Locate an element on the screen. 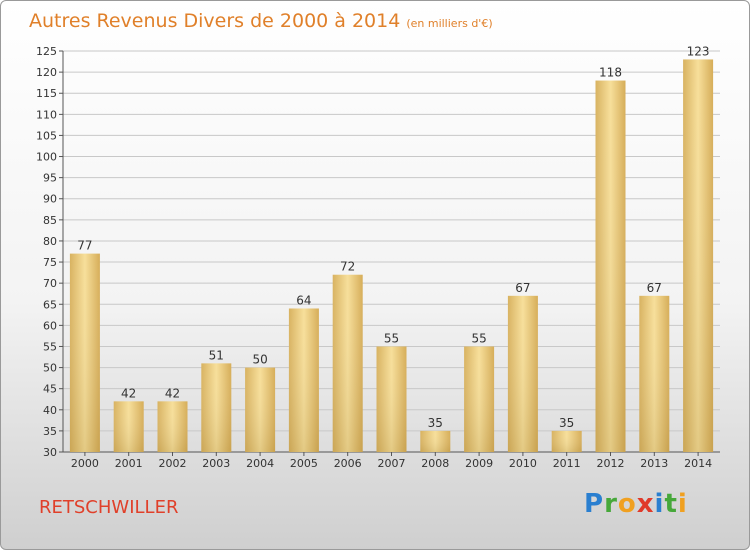  x-tick-label: 2000 is located at coordinates (85, 463).